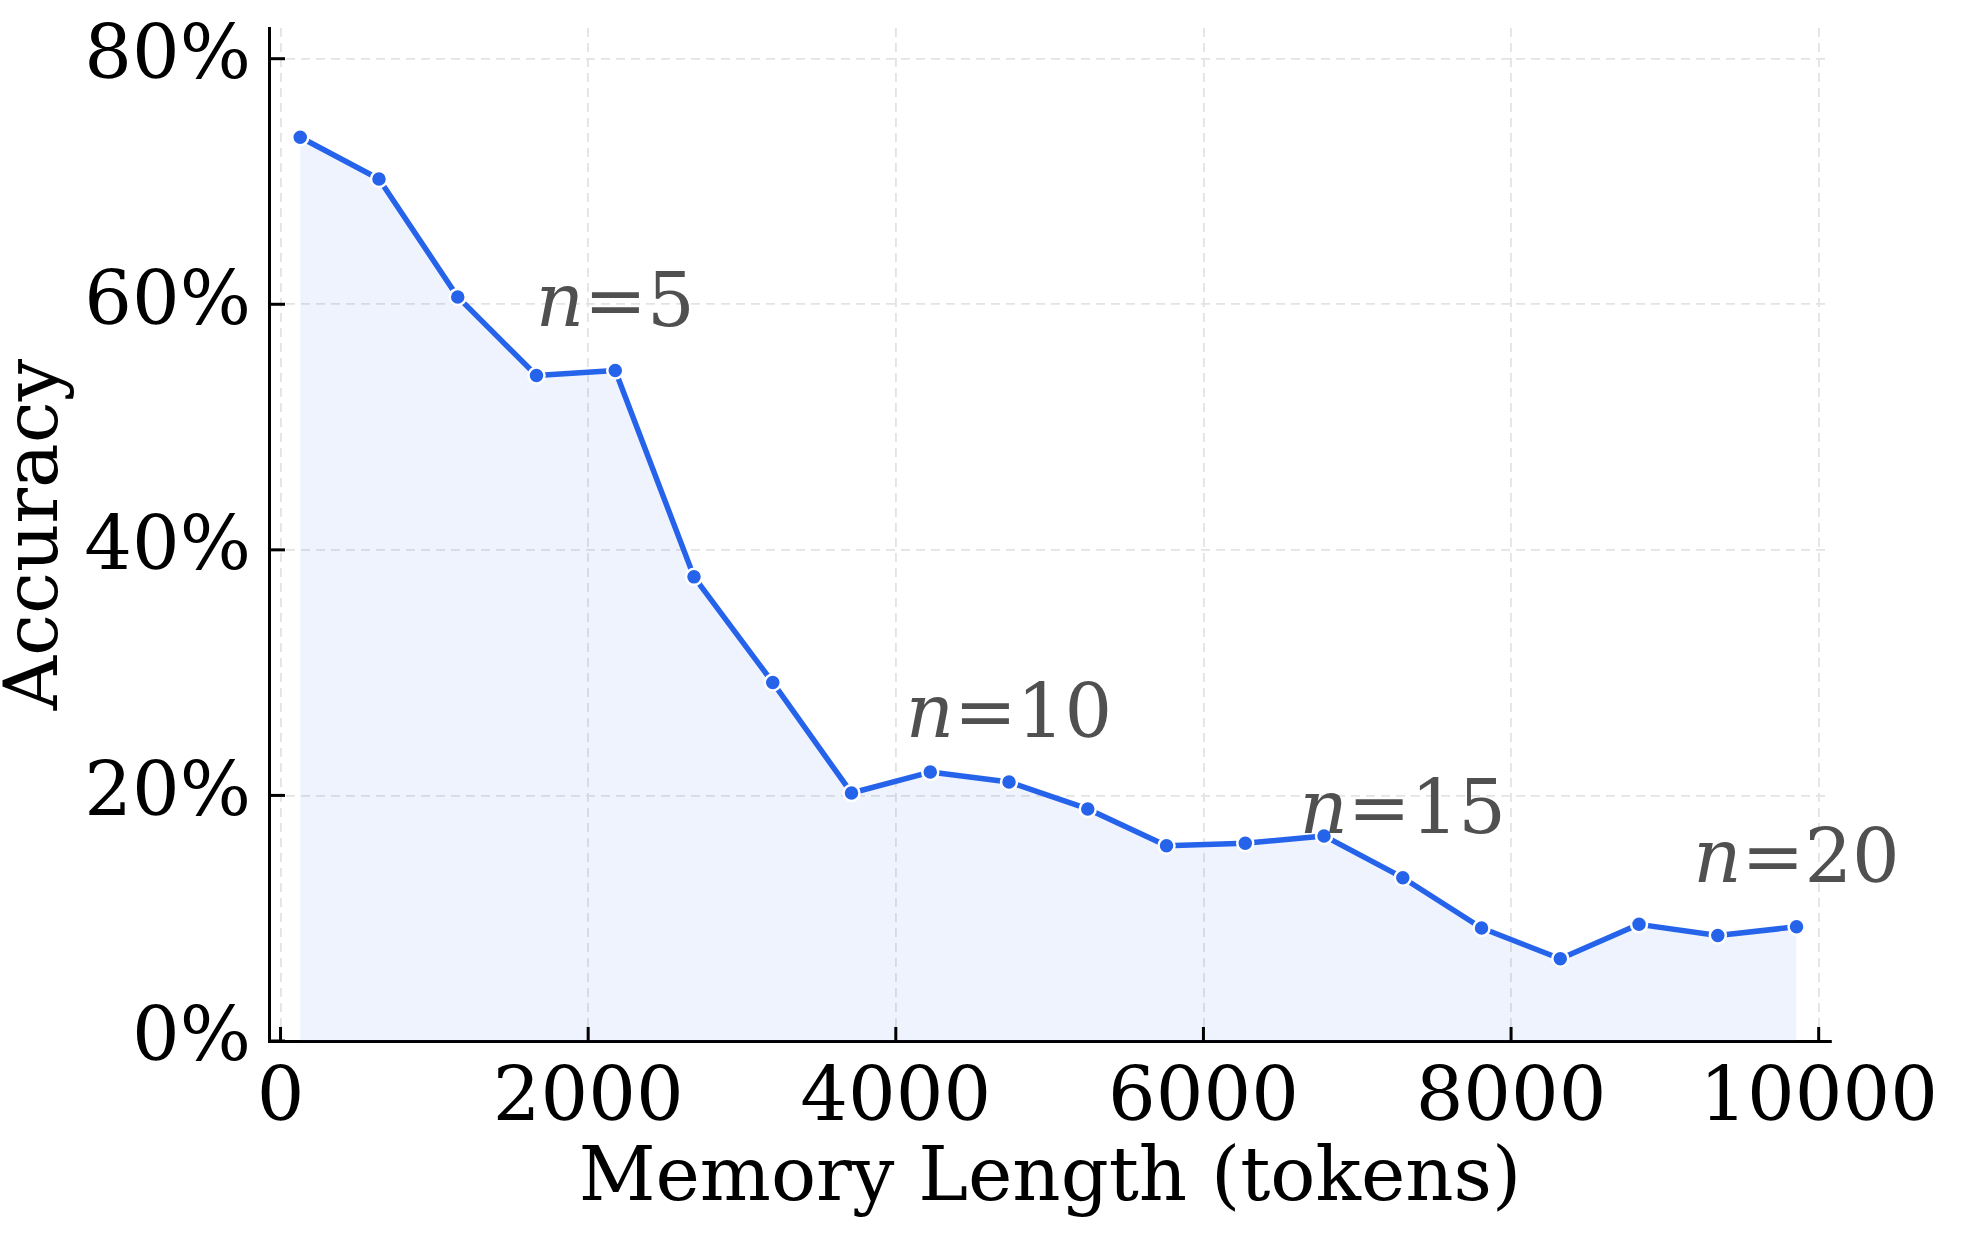 This screenshot has height=1248, width=1967. What do you see at coordinates (167, 543) in the screenshot?
I see `y-tick-label: 40%` at bounding box center [167, 543].